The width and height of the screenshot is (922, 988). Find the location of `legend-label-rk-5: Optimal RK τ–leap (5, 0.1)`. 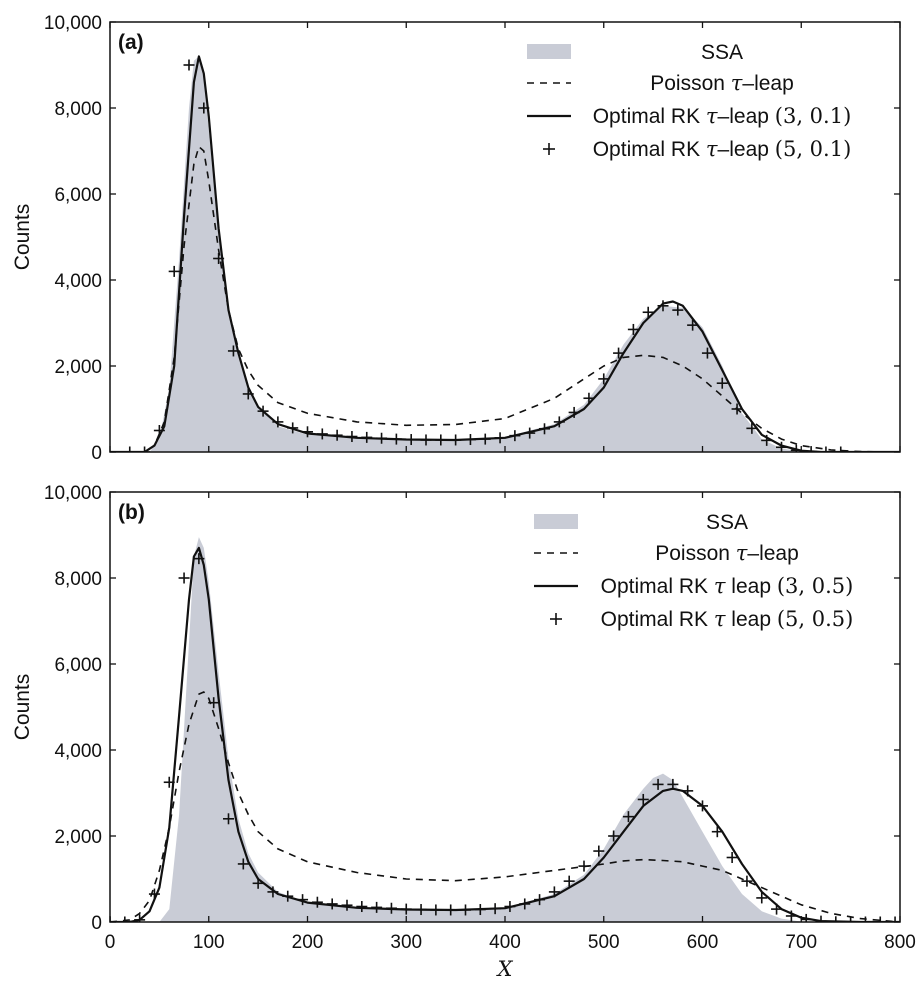

legend-label-rk-5: Optimal RK τ–leap (5, 0.1) is located at coordinates (722, 149).